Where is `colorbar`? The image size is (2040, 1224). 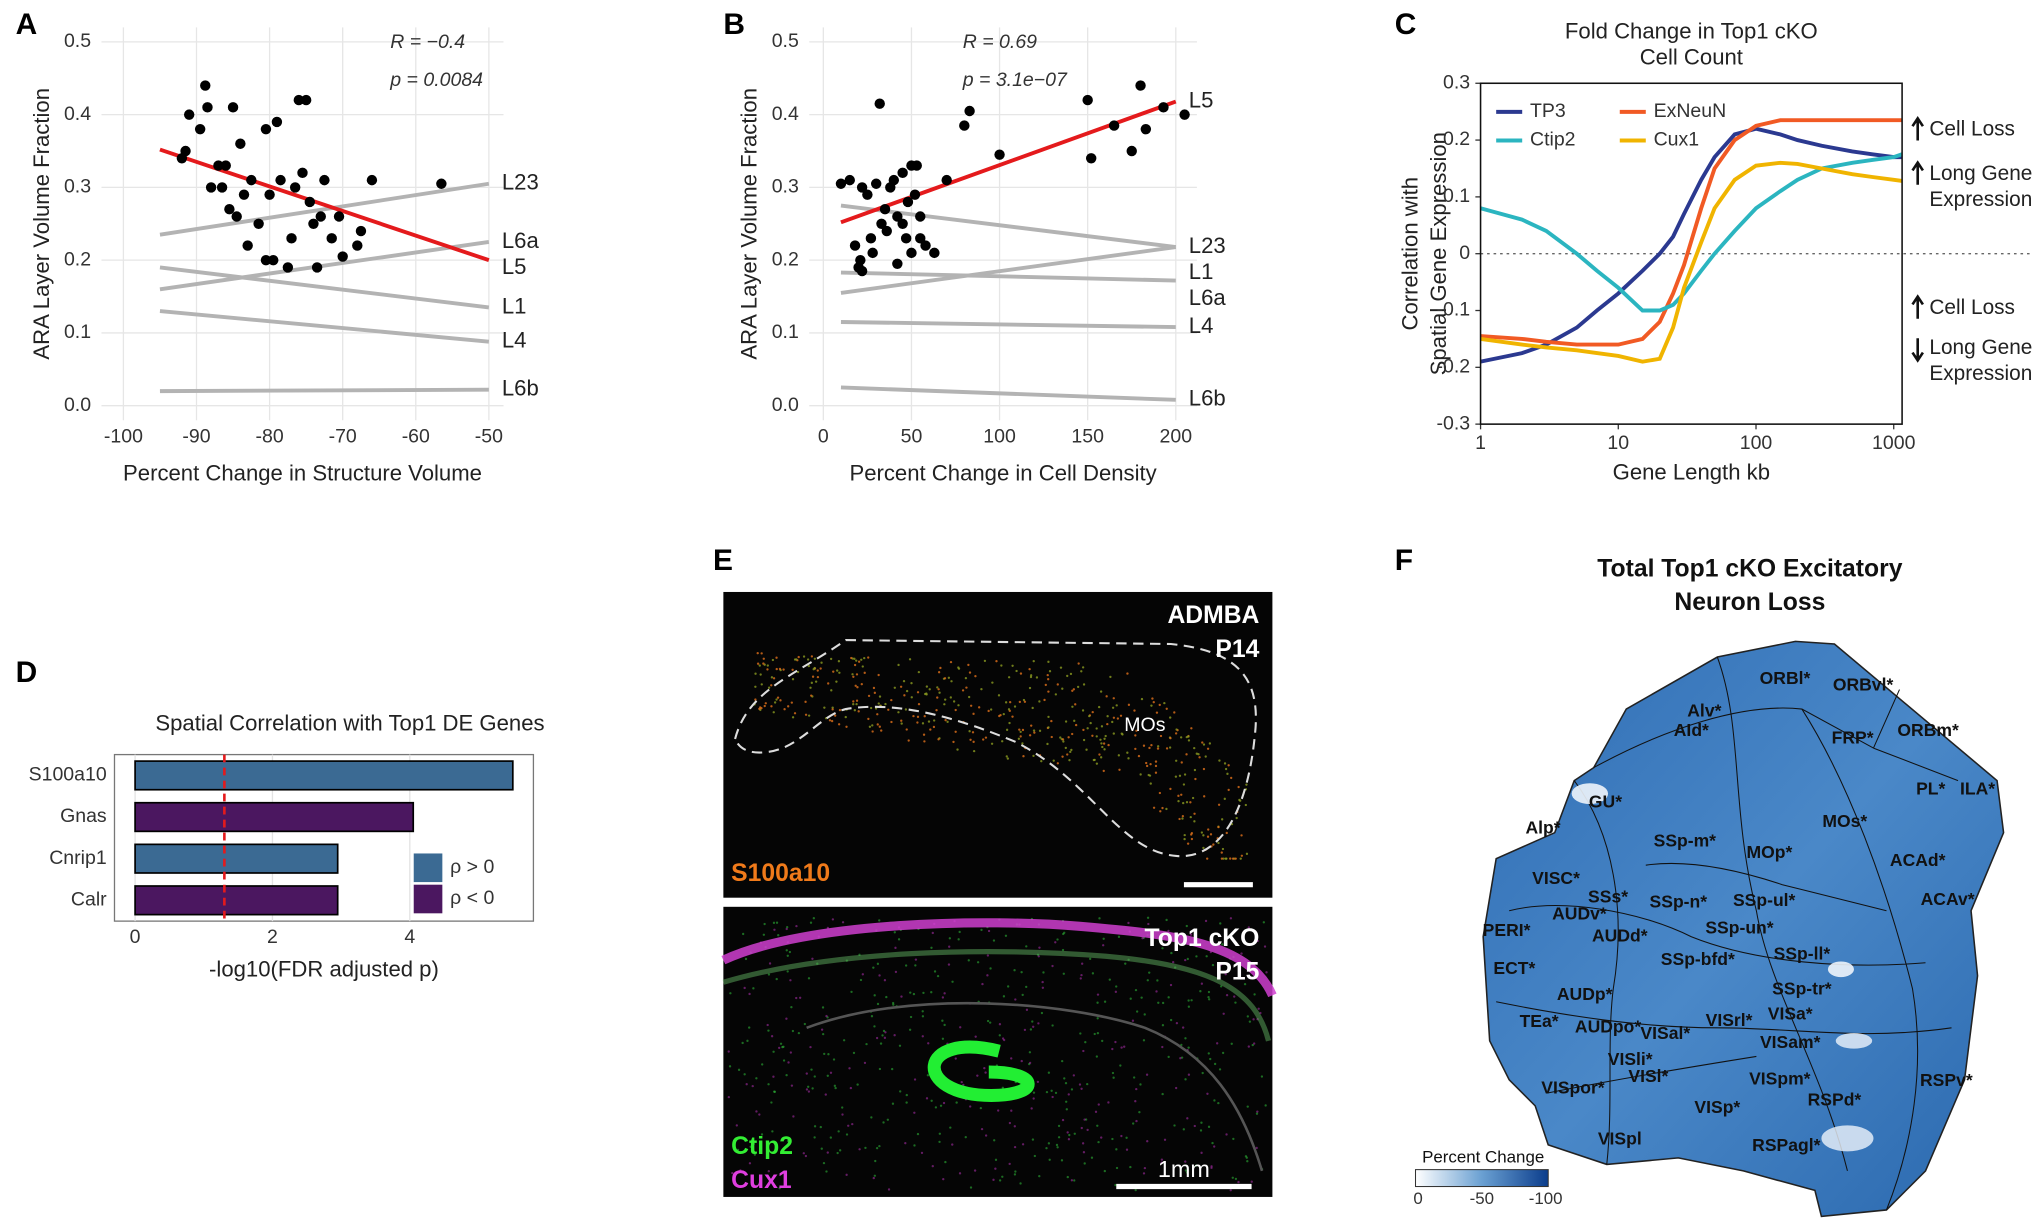 colorbar is located at coordinates (1481, 1178).